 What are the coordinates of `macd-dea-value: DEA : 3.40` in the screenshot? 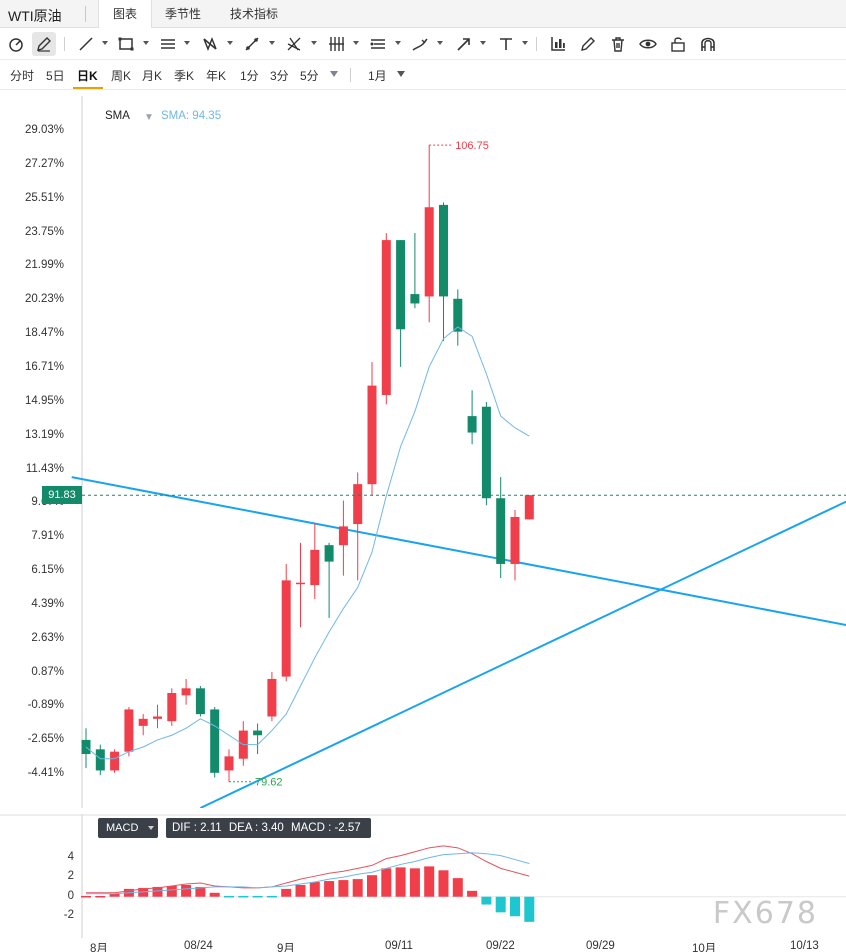 It's located at (256, 828).